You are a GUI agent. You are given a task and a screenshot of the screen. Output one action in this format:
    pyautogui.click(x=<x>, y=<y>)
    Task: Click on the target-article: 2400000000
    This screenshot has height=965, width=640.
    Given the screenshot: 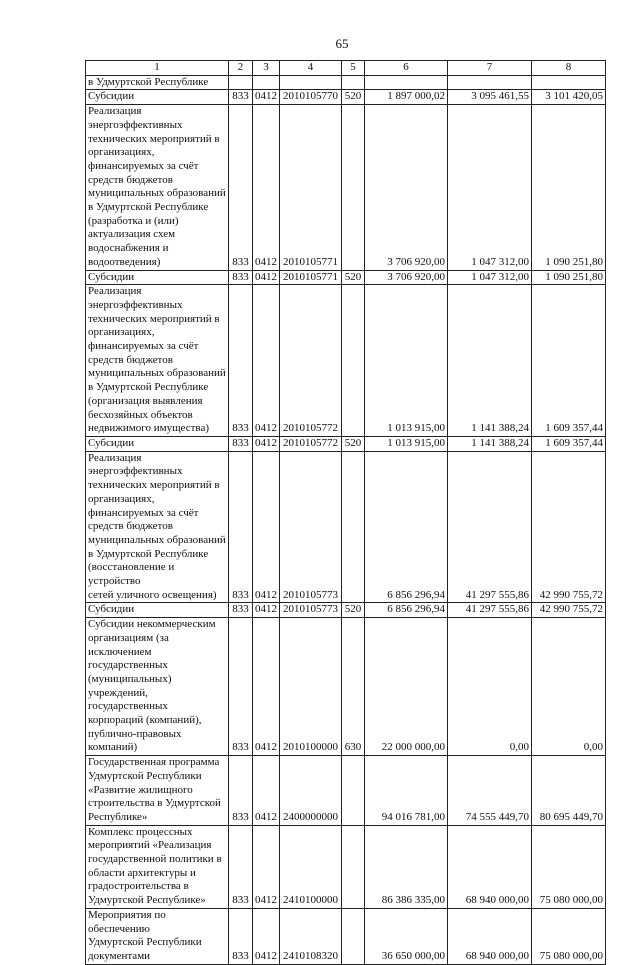 What is the action you would take?
    pyautogui.click(x=310, y=790)
    